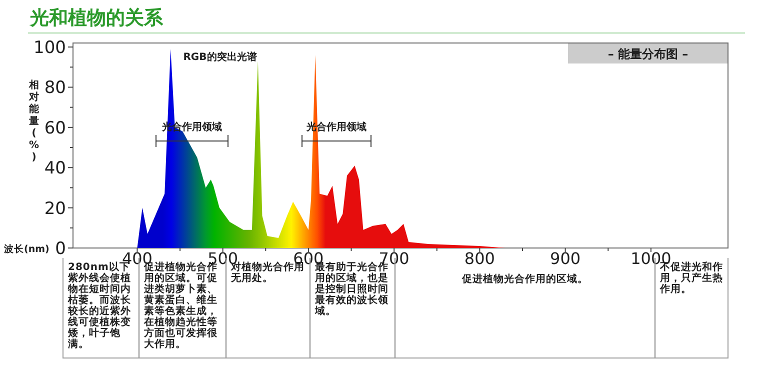  I want to click on y-tick-label: 20, so click(55, 208).